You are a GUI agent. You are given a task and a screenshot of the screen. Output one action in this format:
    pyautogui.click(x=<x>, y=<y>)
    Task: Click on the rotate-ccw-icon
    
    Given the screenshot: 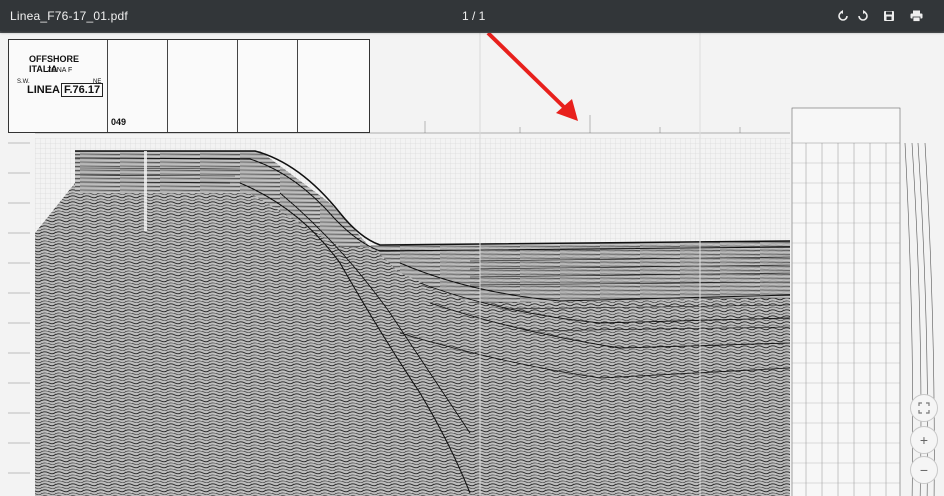 What is the action you would take?
    pyautogui.click(x=843, y=15)
    